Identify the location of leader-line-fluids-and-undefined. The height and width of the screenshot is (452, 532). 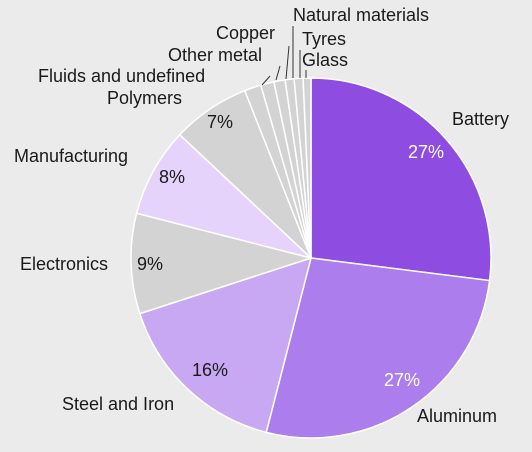
(266, 80).